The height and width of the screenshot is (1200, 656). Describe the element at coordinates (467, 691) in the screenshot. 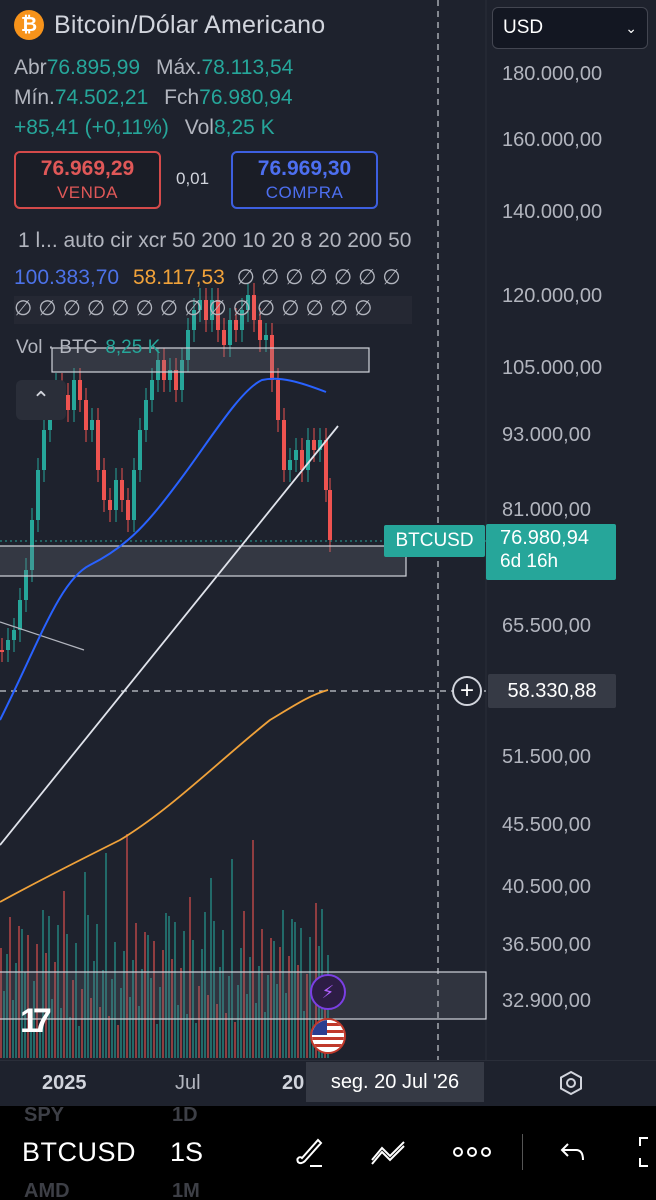

I see `add-alert-plus-icon: +` at that location.